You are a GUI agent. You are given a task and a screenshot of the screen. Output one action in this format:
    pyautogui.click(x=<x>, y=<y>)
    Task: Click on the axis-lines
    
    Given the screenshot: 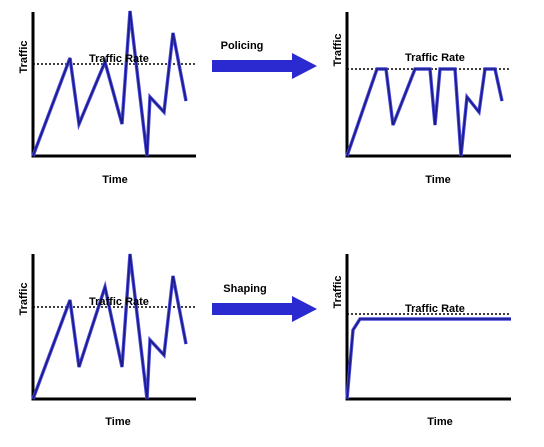 What is the action you would take?
    pyautogui.click(x=428, y=327)
    